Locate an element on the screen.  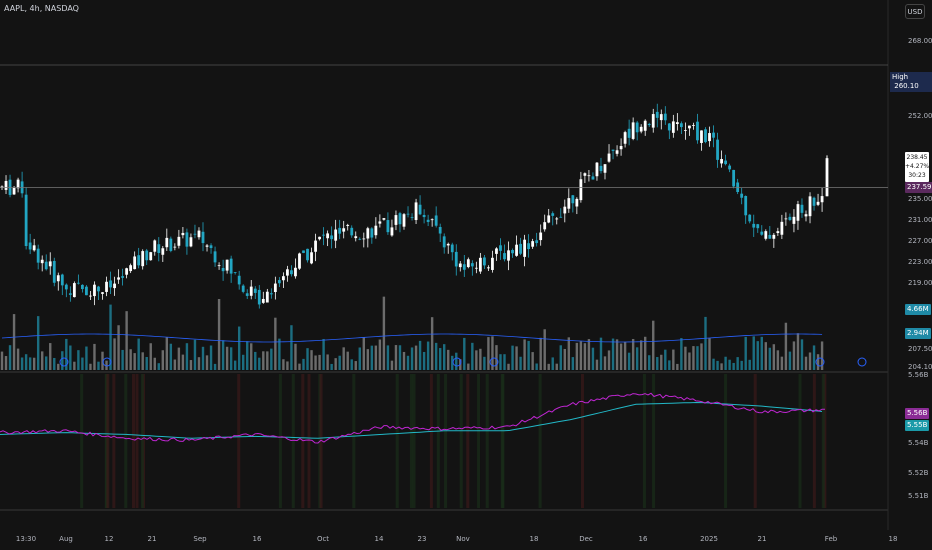
event-marker-icon is located at coordinates (457, 362).